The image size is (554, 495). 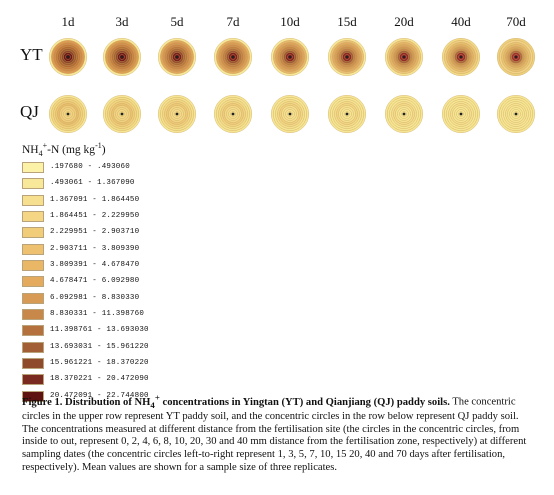 I want to click on legend-range: 1.367091 - 1.864450, so click(x=95, y=199).